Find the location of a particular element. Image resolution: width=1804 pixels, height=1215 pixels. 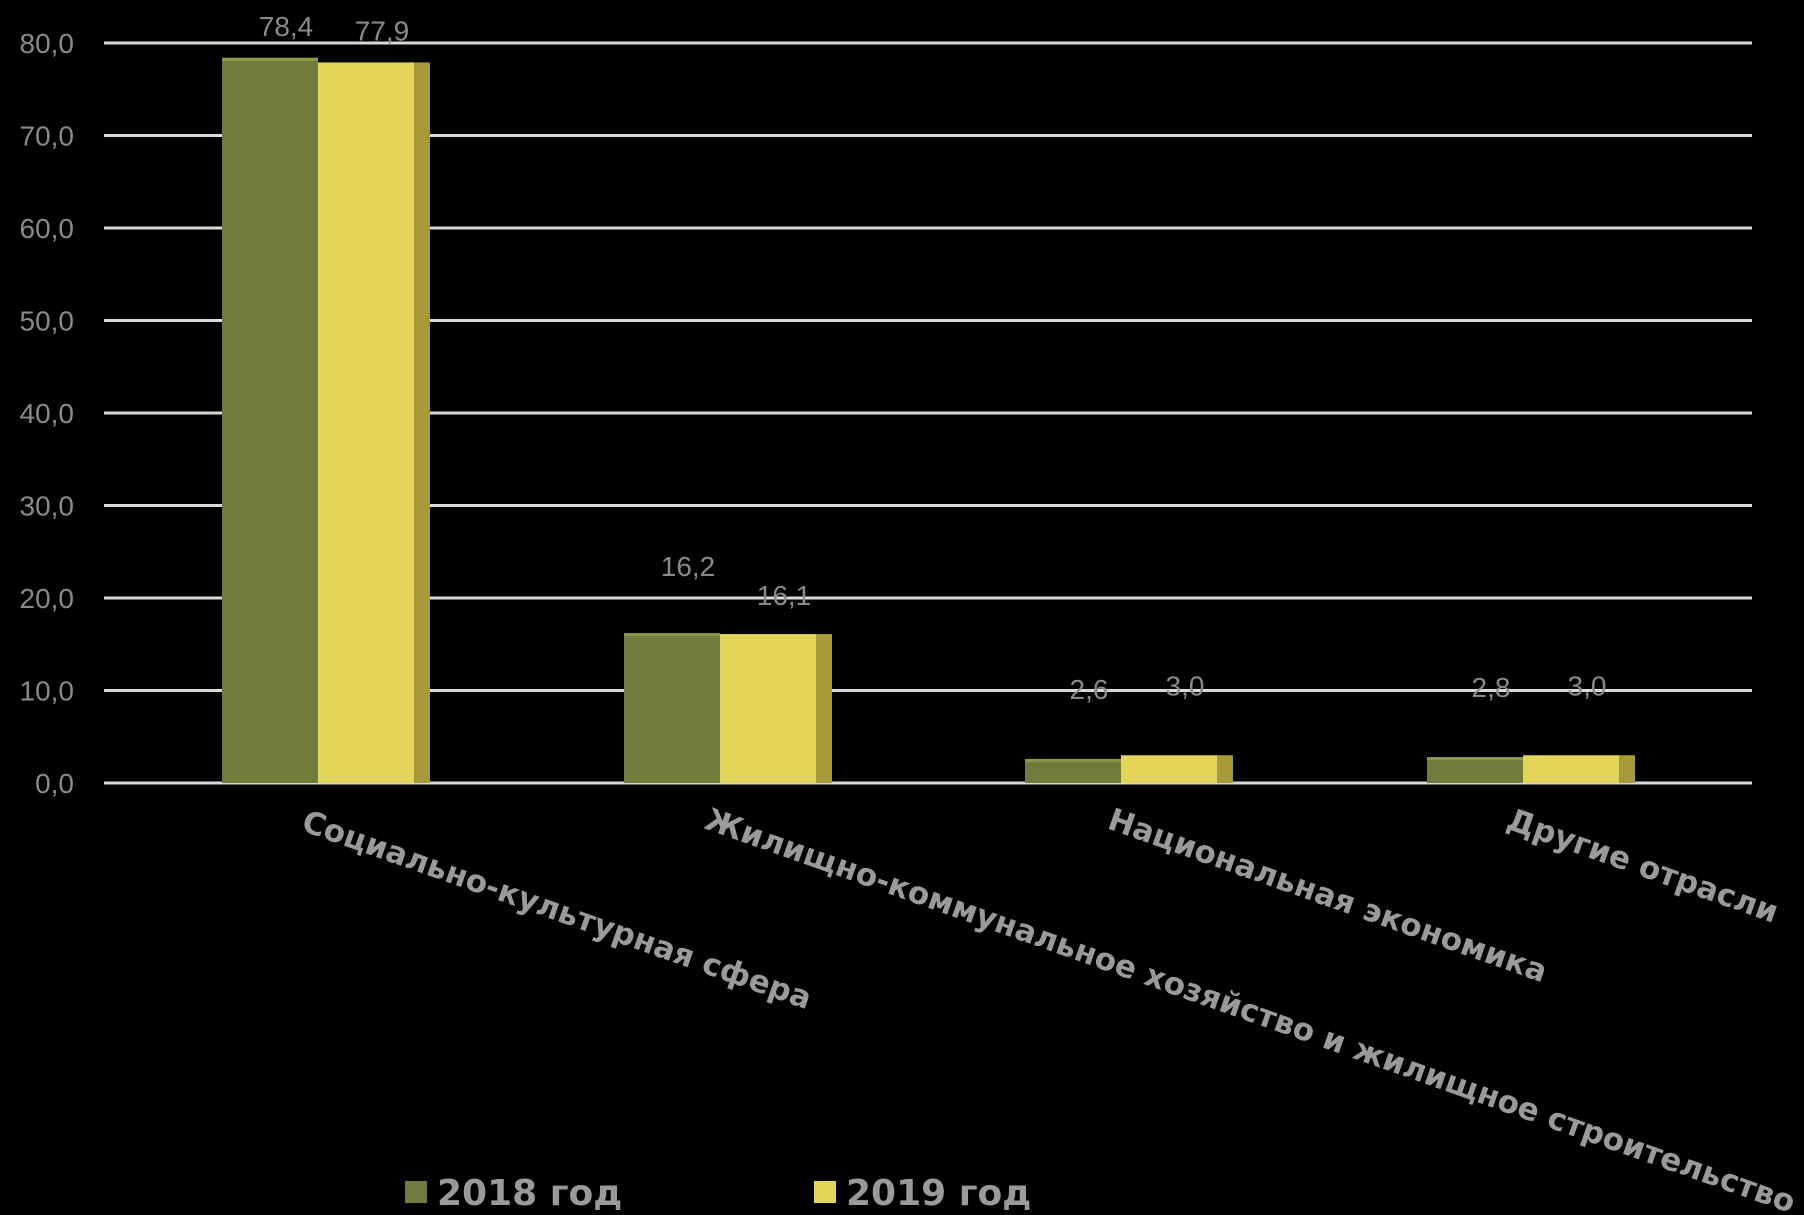

data-label-2018: 78,4 is located at coordinates (286, 26).